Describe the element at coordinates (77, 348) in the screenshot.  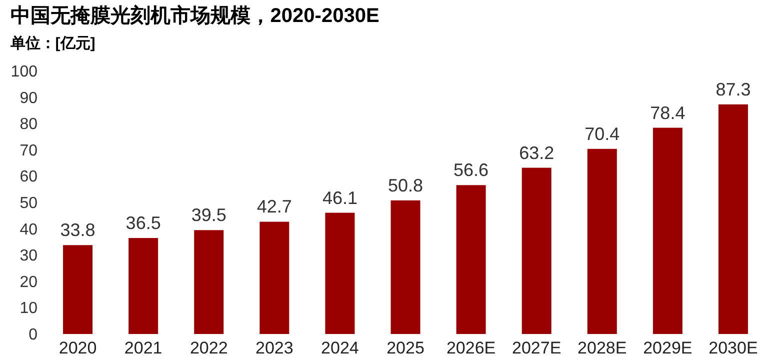
I see `x-tick-label: 2020` at that location.